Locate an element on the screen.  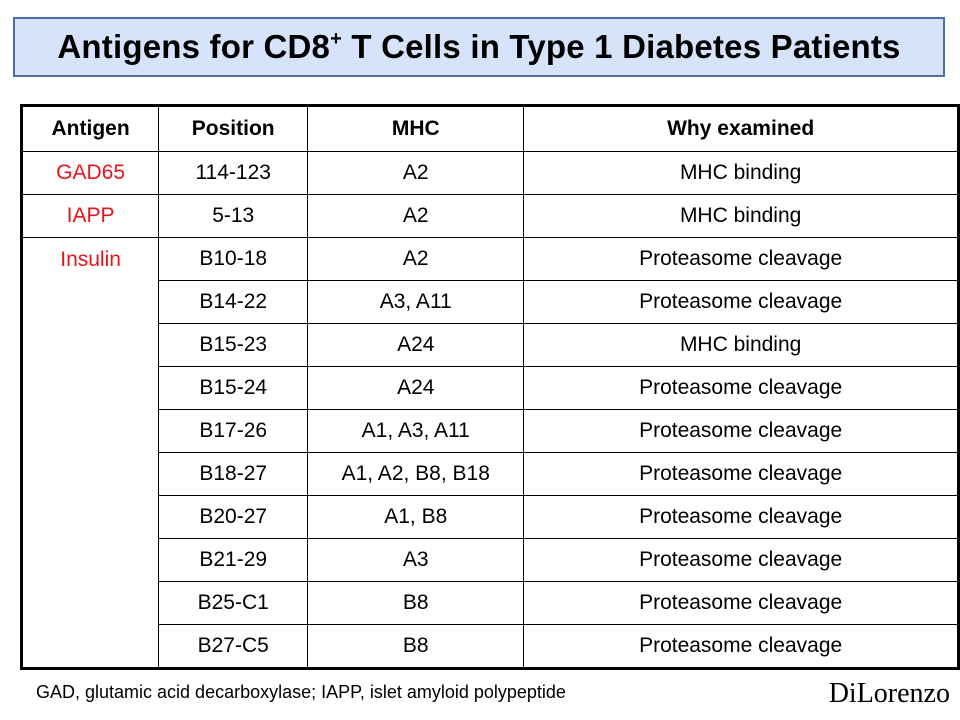
table-row: IAPP 5-13 A2 MHC binding is located at coordinates (489, 216).